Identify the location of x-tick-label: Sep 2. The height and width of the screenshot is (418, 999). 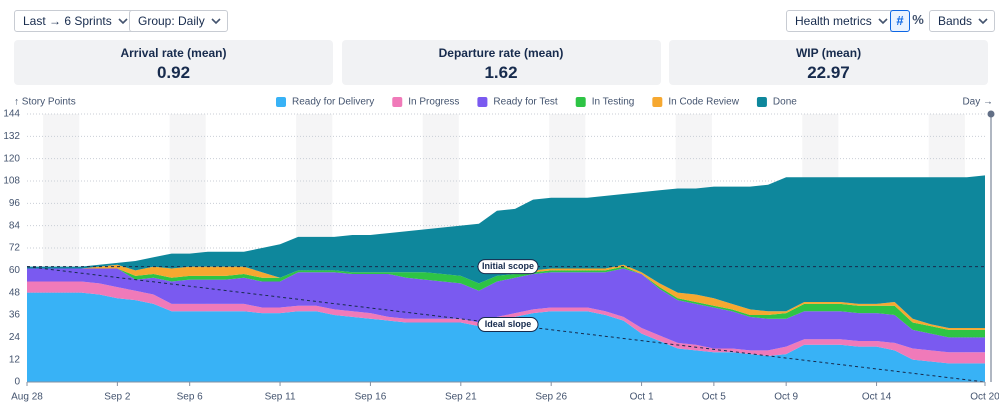
(117, 397).